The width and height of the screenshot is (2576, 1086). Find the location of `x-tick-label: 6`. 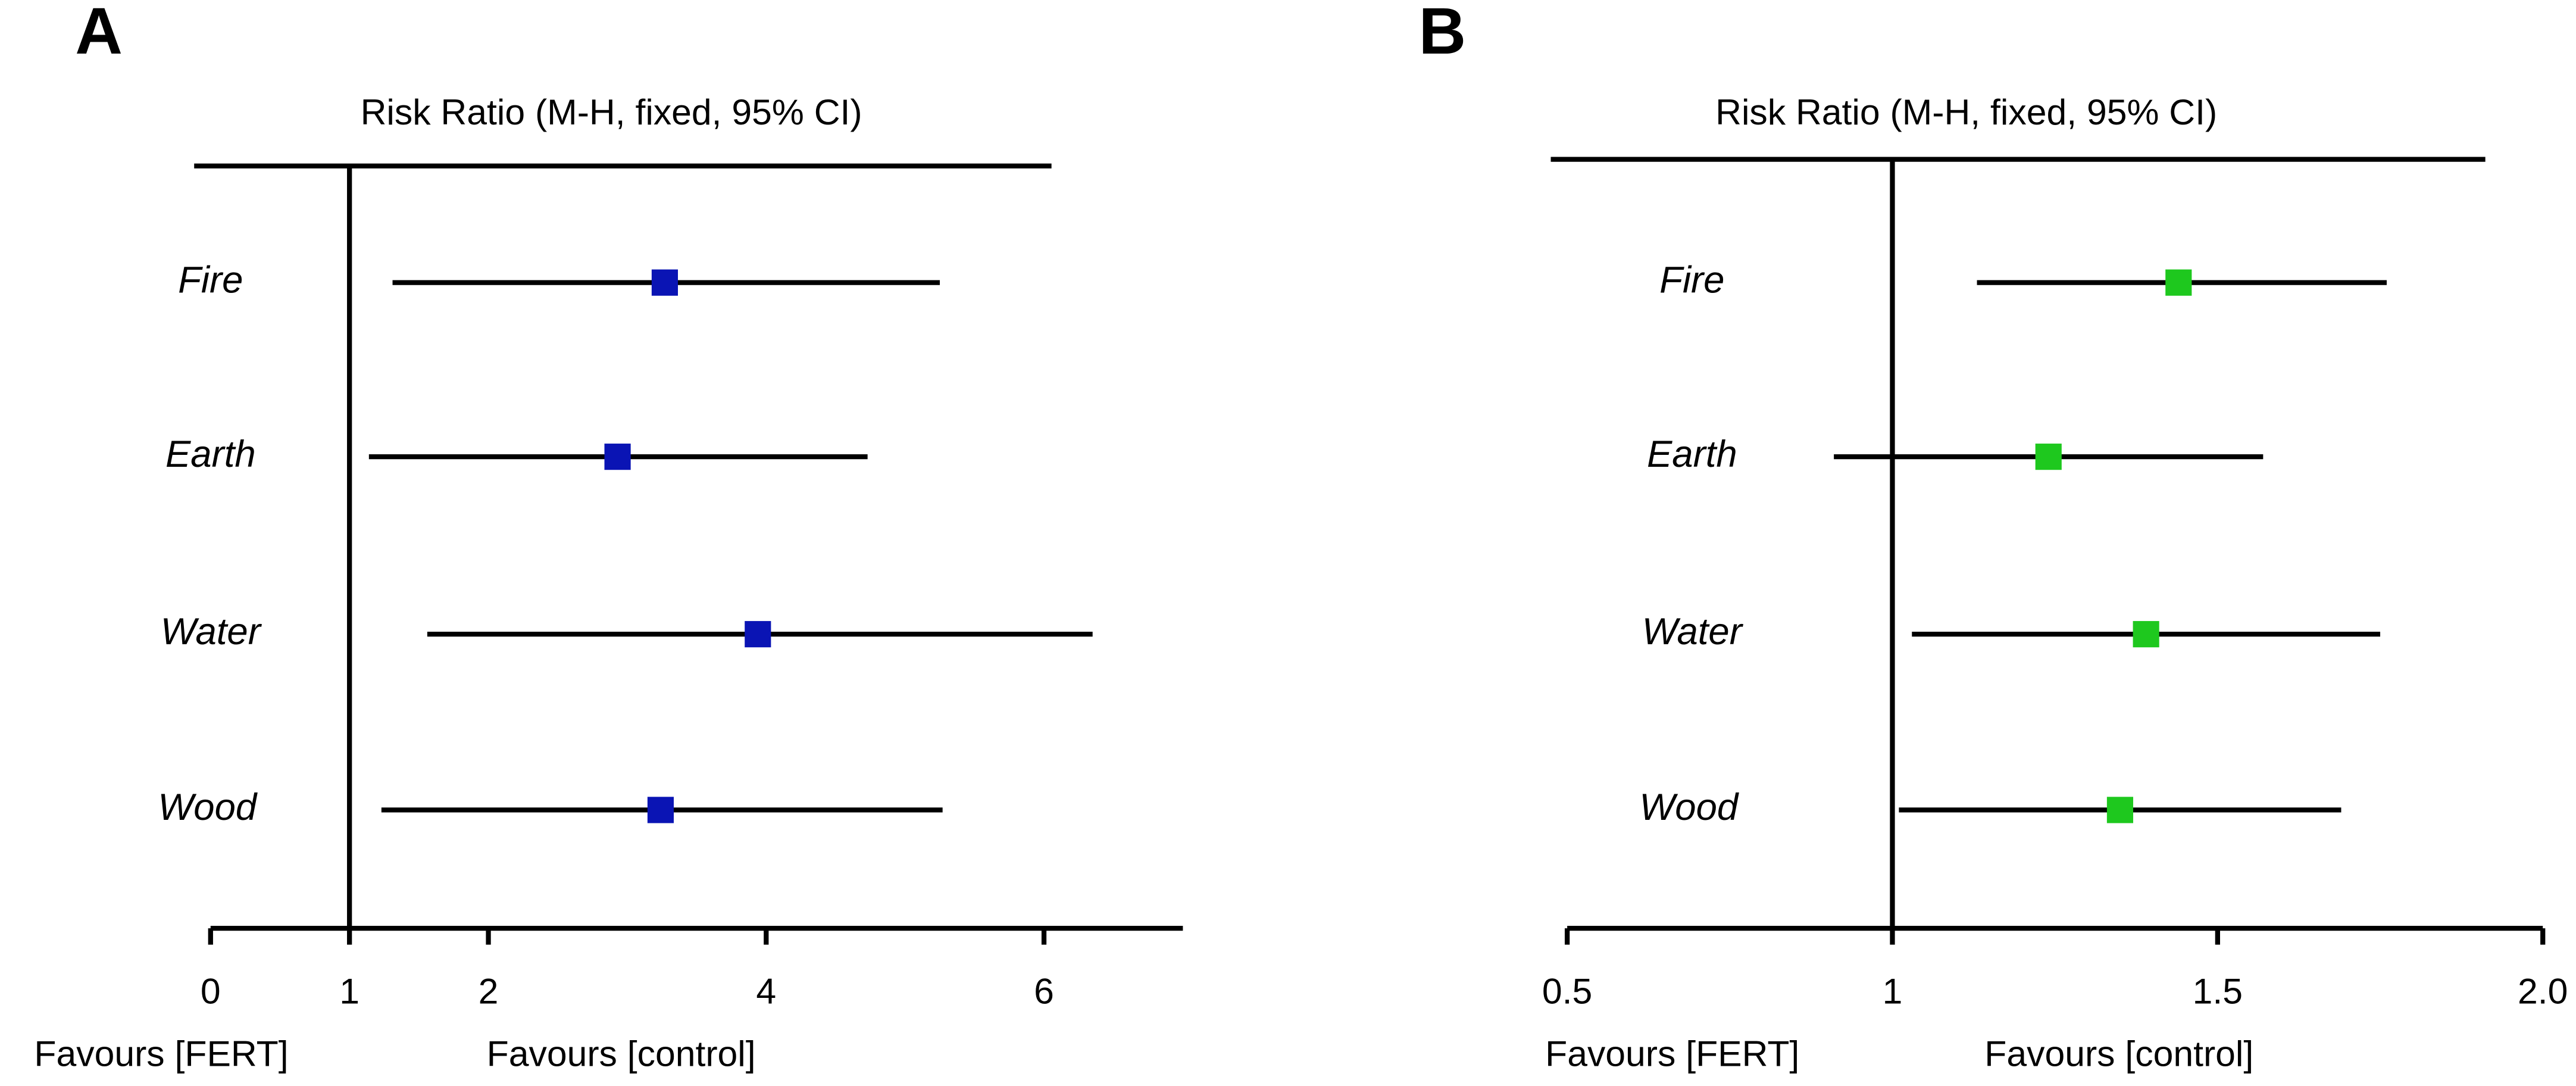

x-tick-label: 6 is located at coordinates (1044, 992).